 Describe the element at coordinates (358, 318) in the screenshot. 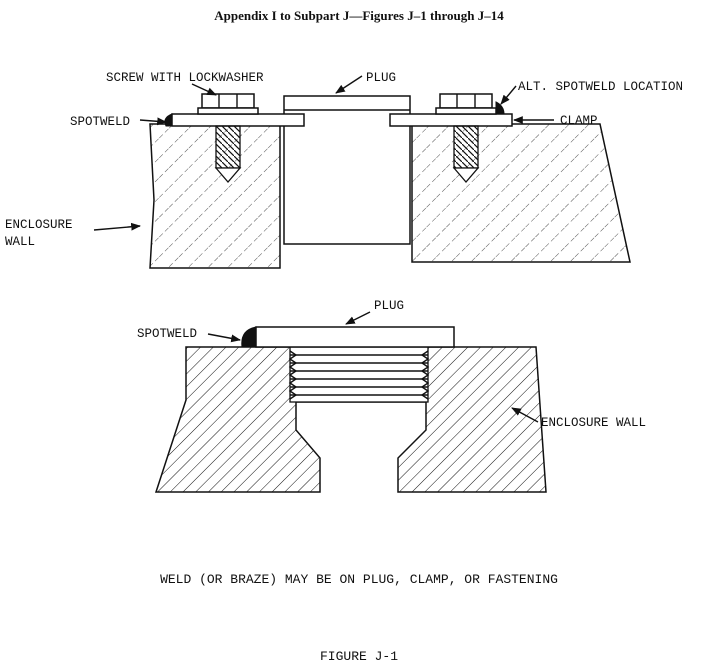

I see `leader-lower-plug` at that location.